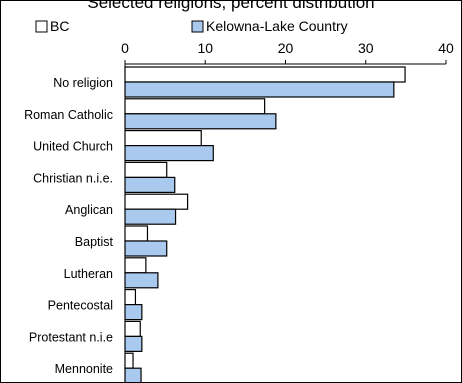  What do you see at coordinates (163, 138) in the screenshot?
I see `bar-bc-united-church` at bounding box center [163, 138].